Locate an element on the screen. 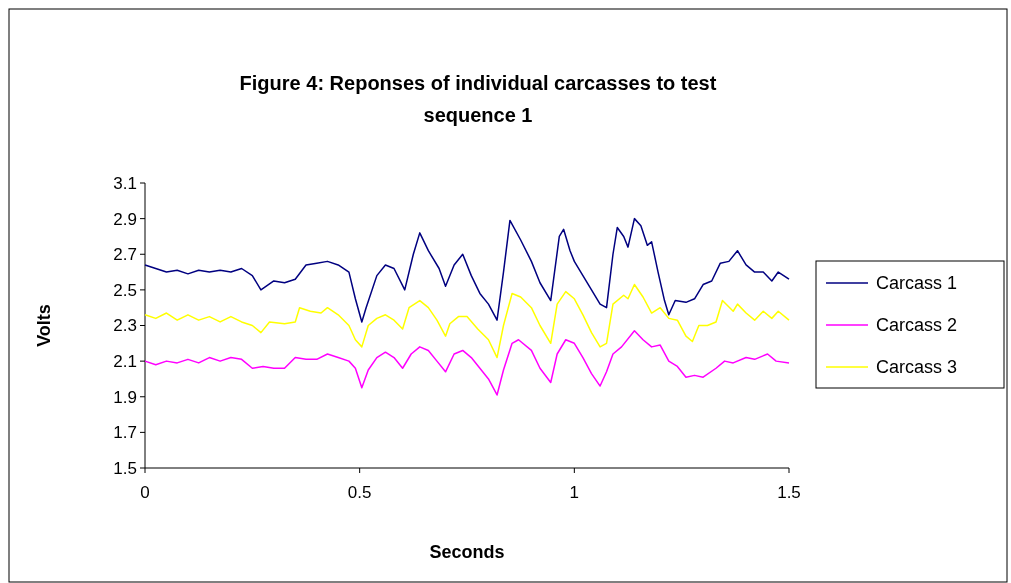 The height and width of the screenshot is (583, 1011). y-tick-label: 1.5 is located at coordinates (125, 468).